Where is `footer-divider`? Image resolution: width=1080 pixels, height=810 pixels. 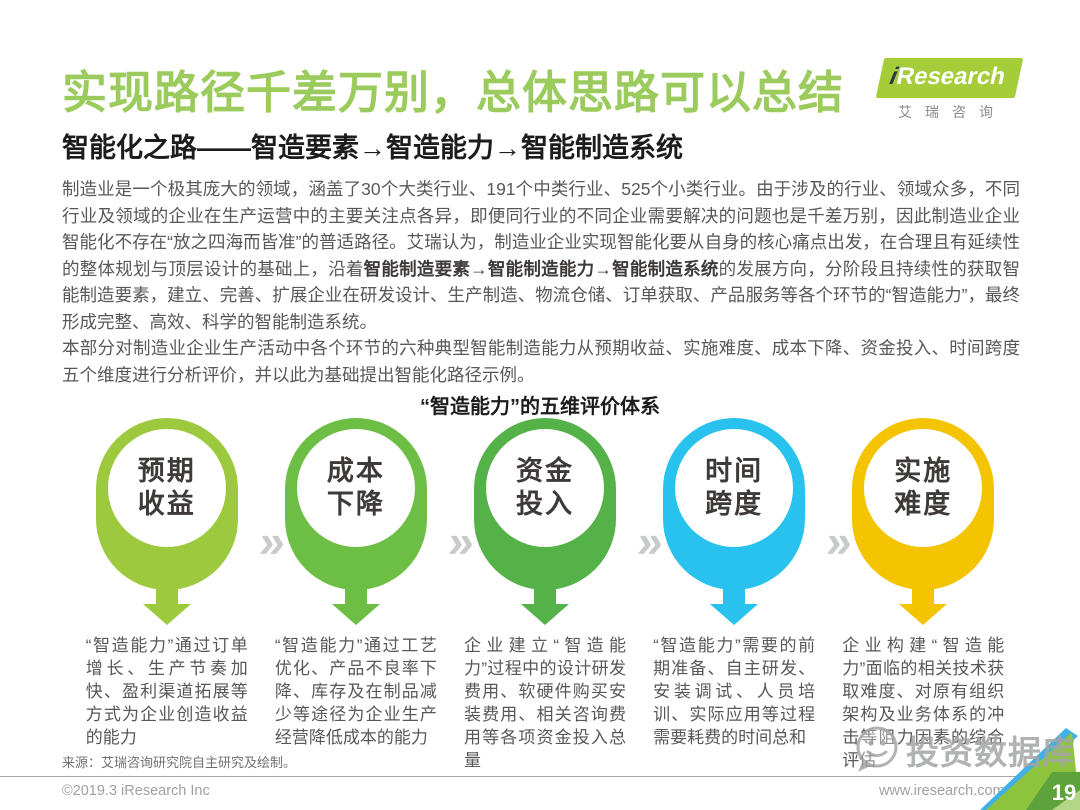 footer-divider is located at coordinates (540, 776).